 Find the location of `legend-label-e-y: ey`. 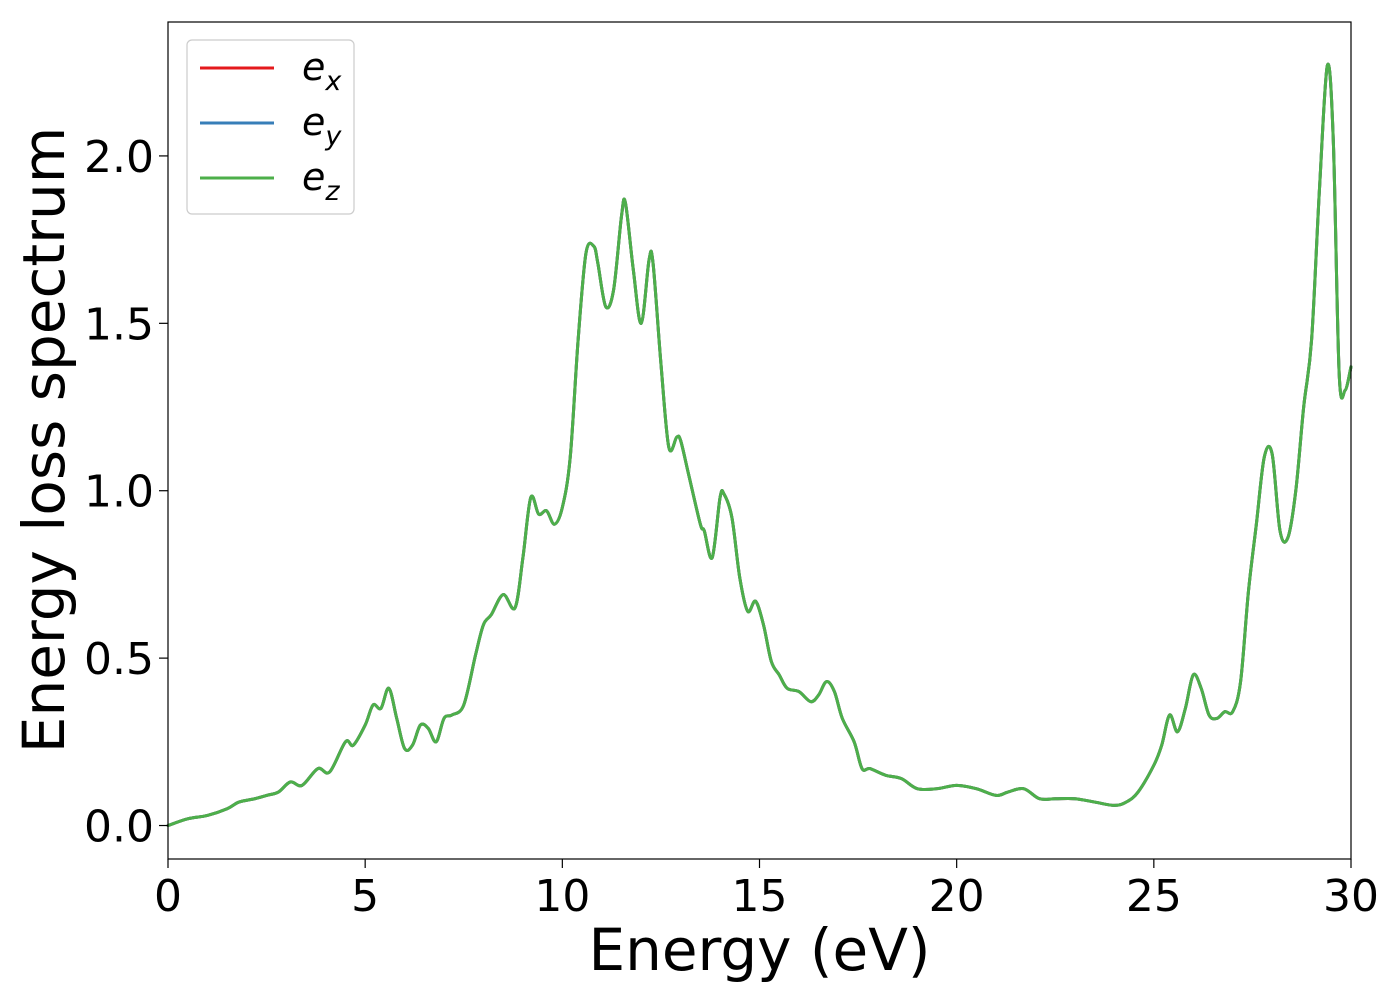

legend-label-e-y: ey is located at coordinates (322, 126).